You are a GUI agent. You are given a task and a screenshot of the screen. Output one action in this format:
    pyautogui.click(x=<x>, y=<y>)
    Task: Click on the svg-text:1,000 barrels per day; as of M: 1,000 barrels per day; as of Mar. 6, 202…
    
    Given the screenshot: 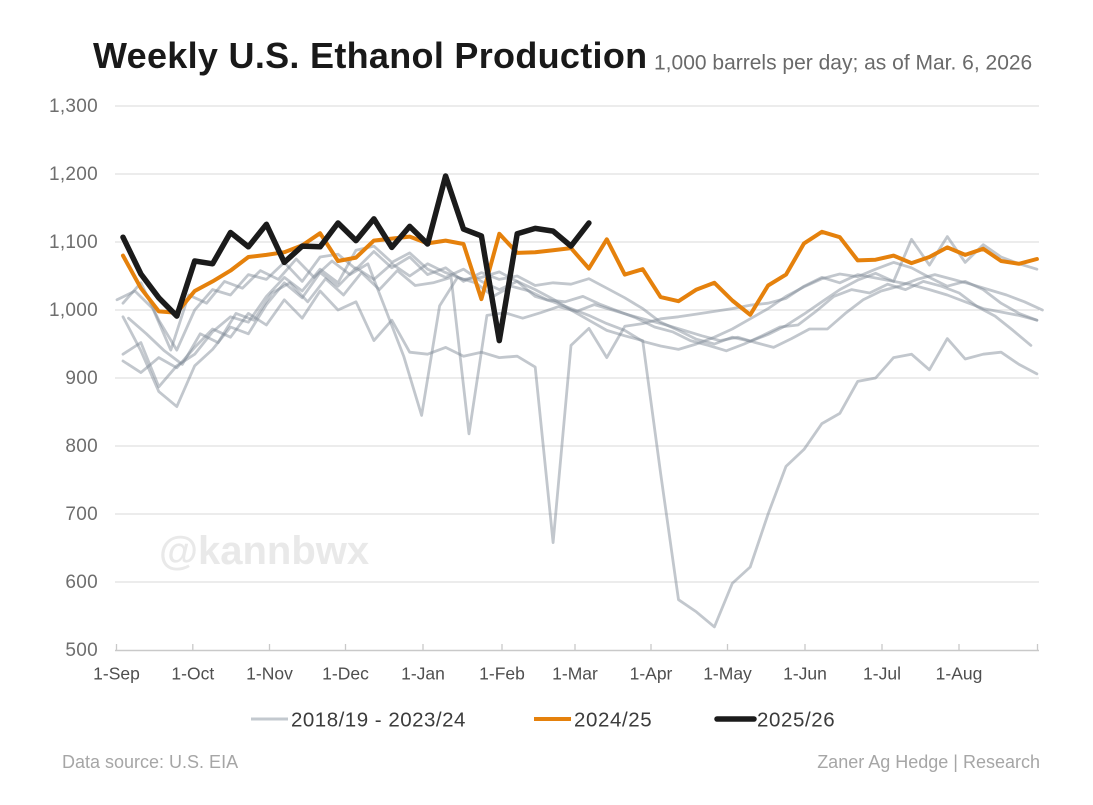 What is the action you would take?
    pyautogui.click(x=843, y=63)
    